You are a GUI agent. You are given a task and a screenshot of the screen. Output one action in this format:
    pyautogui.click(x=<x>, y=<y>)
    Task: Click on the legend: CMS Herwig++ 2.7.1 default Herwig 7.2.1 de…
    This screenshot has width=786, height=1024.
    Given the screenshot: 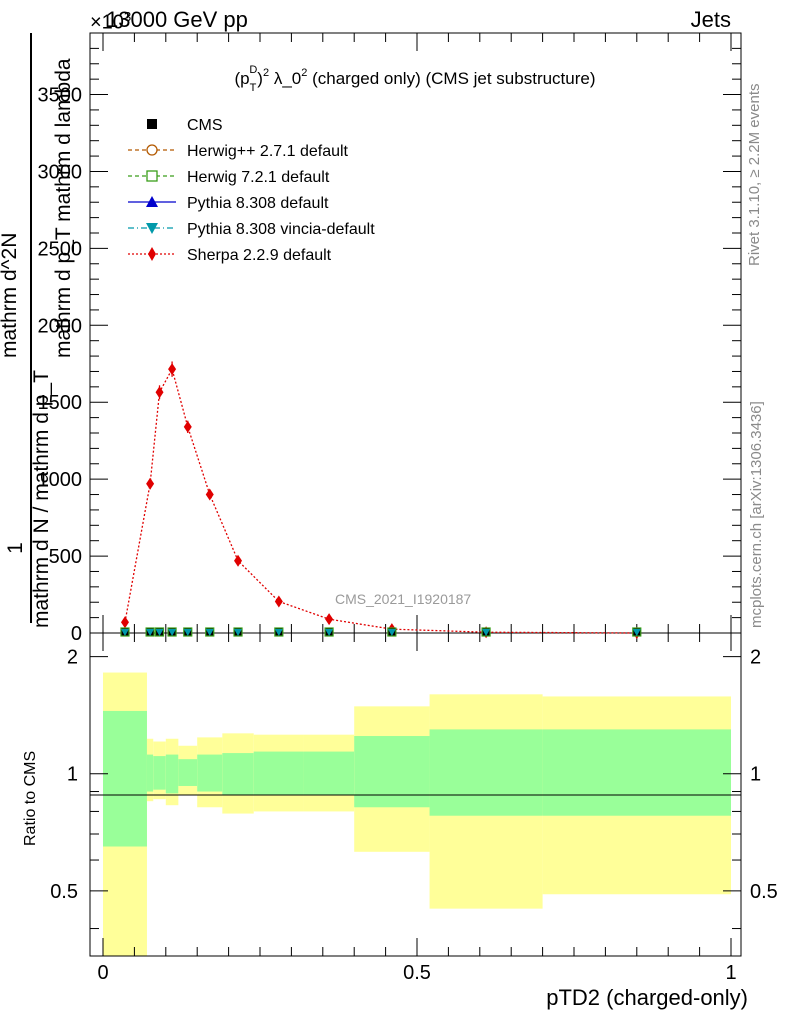 What is the action you would take?
    pyautogui.click(x=251, y=190)
    